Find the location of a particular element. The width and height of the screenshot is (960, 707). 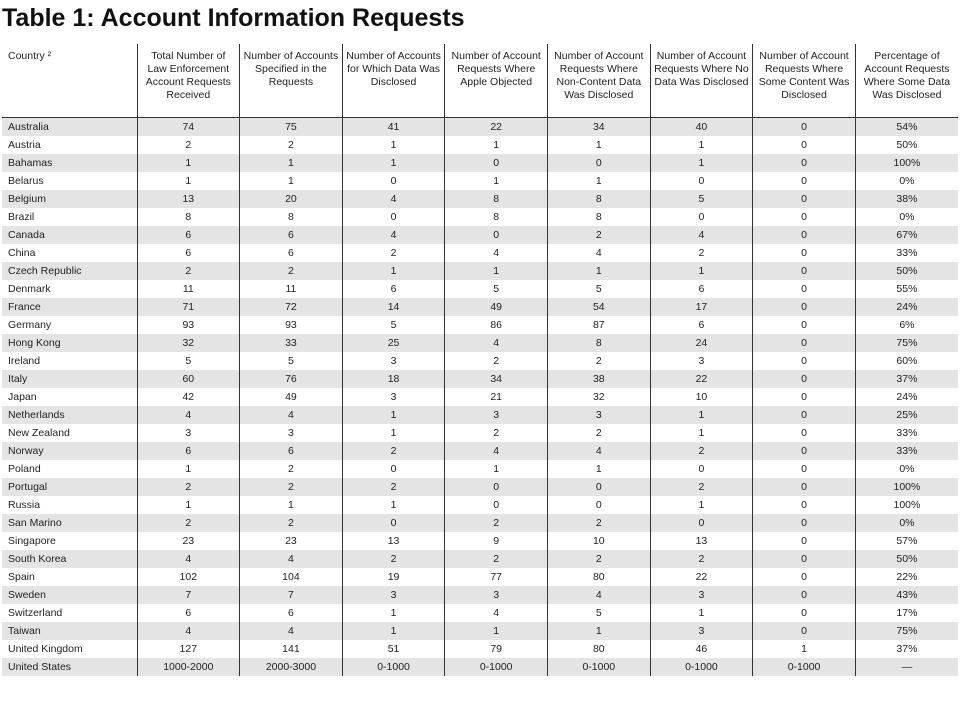

value-cell: 49 is located at coordinates (291, 397).